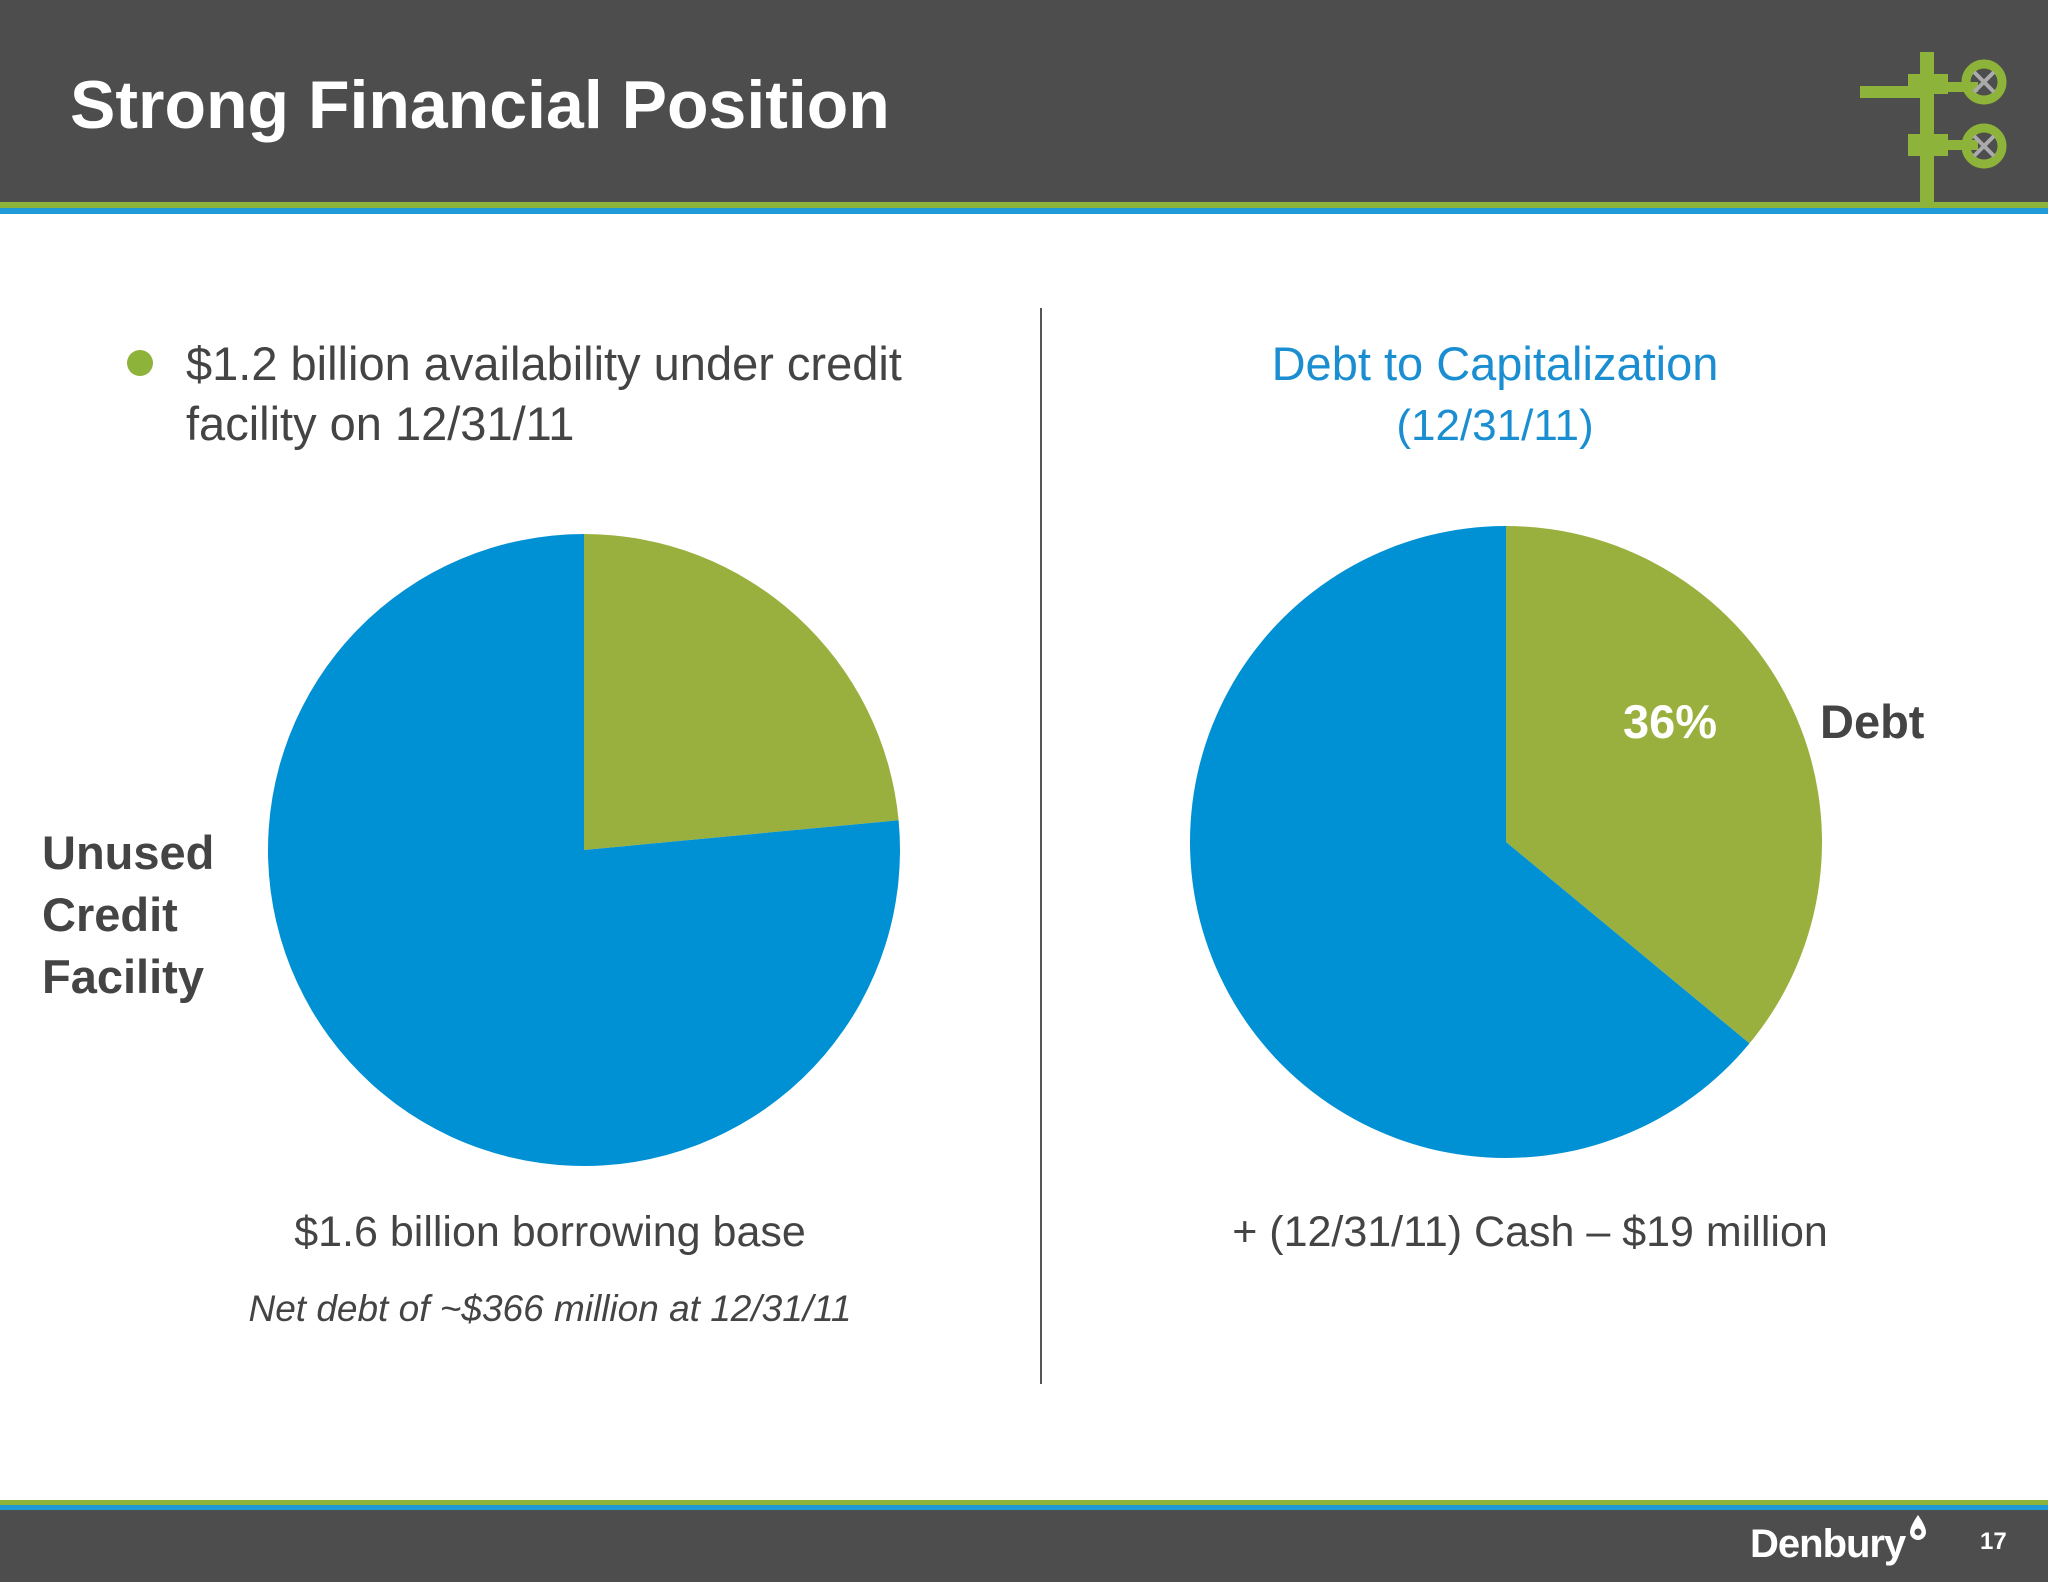 Image resolution: width=2048 pixels, height=1582 pixels. Describe the element at coordinates (550, 1308) in the screenshot. I see `net-debt-note: Net debt of ~$366 million at 12/31/11` at that location.